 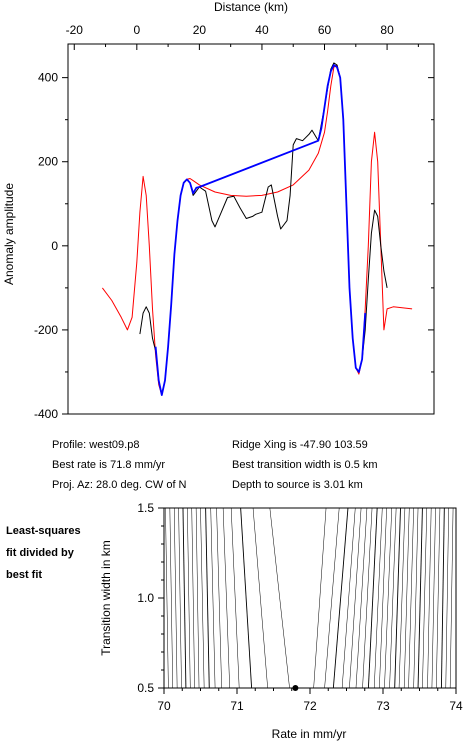 I want to click on top-x-tick-label: 40, so click(x=262, y=30).